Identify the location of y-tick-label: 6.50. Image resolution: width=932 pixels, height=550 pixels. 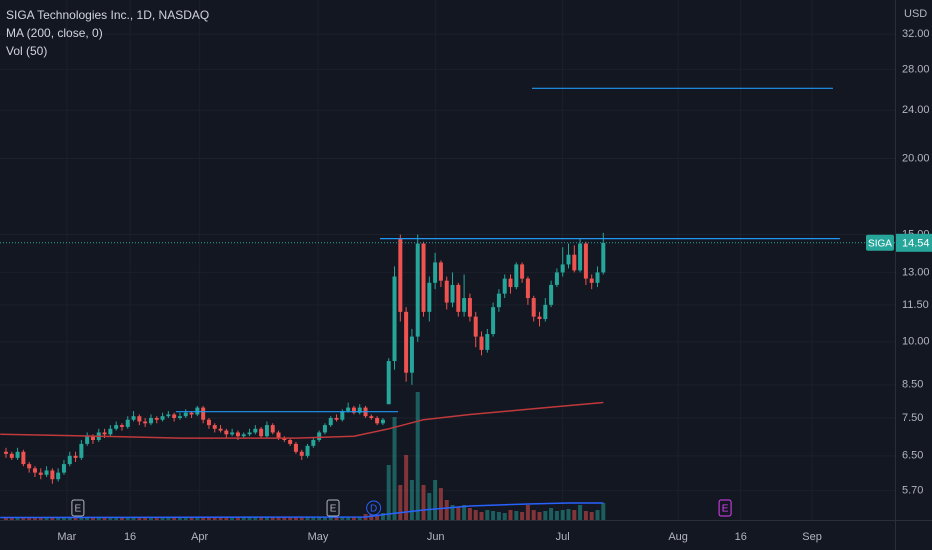
(912, 456).